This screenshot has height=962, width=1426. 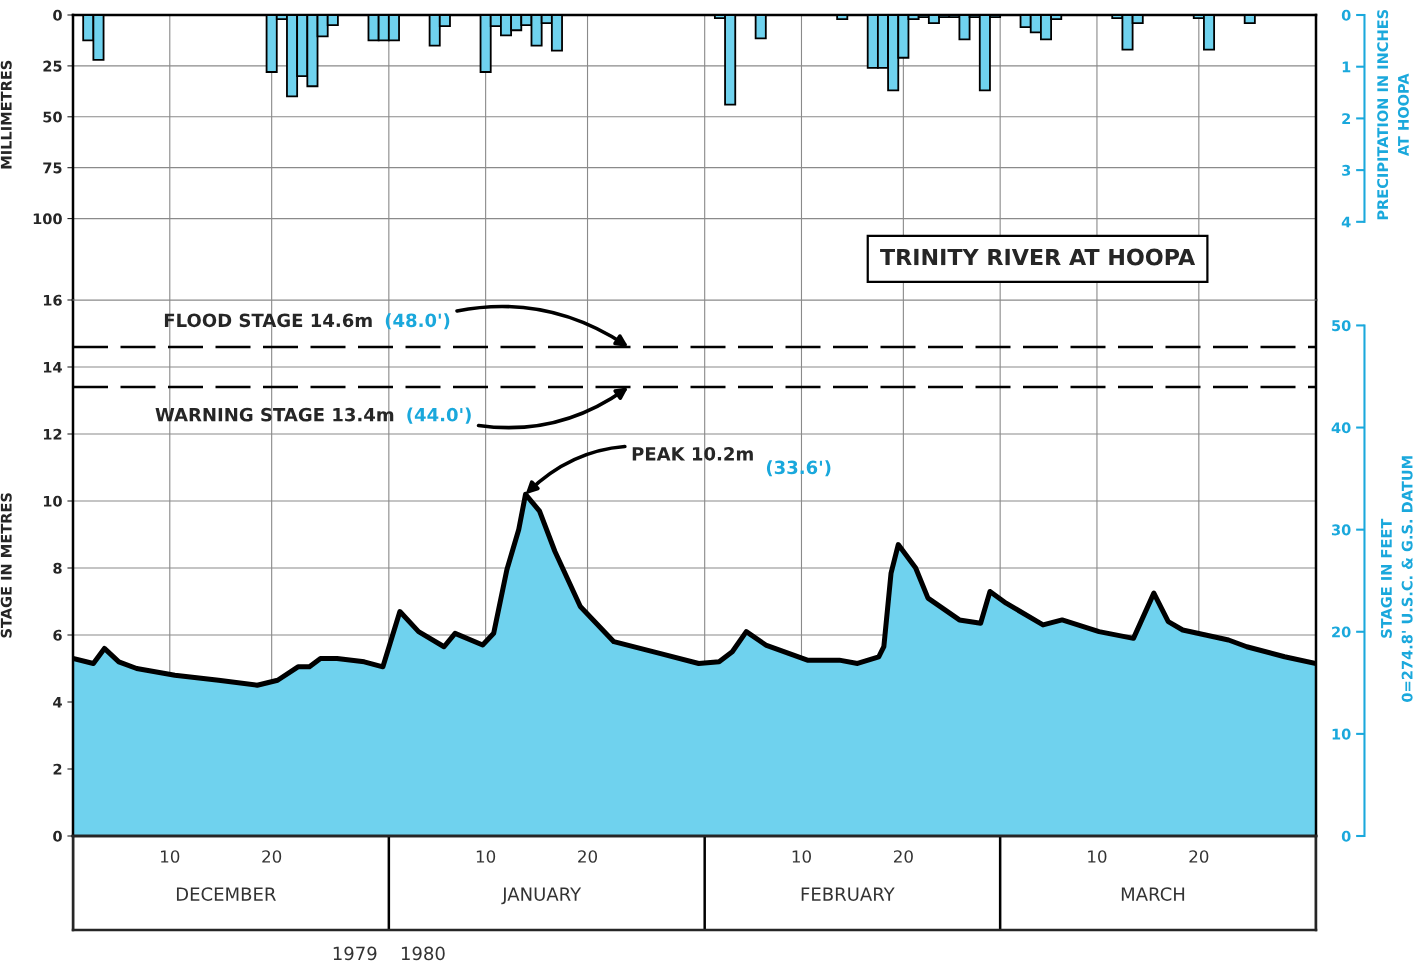 What do you see at coordinates (52, 367) in the screenshot?
I see `y-tick-label: 14` at bounding box center [52, 367].